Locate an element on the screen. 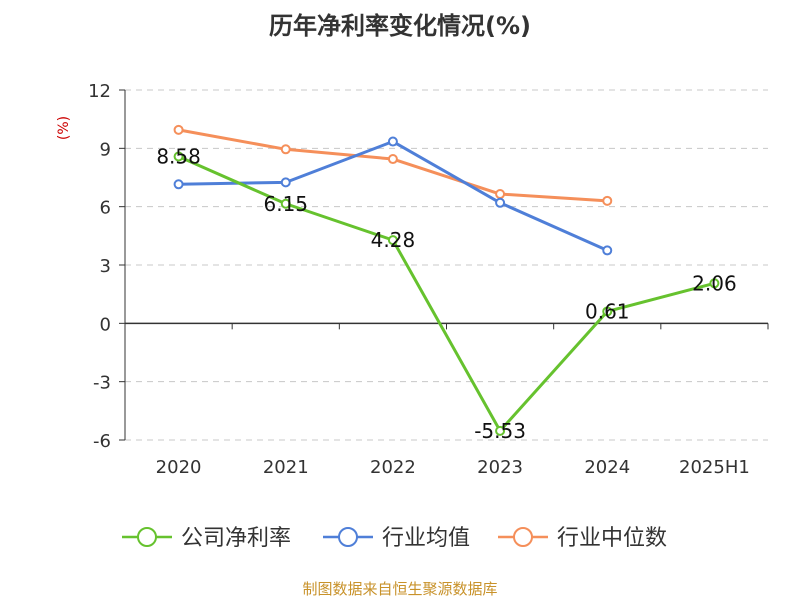 The height and width of the screenshot is (600, 800). y-tick-label: 6 is located at coordinates (105, 208).